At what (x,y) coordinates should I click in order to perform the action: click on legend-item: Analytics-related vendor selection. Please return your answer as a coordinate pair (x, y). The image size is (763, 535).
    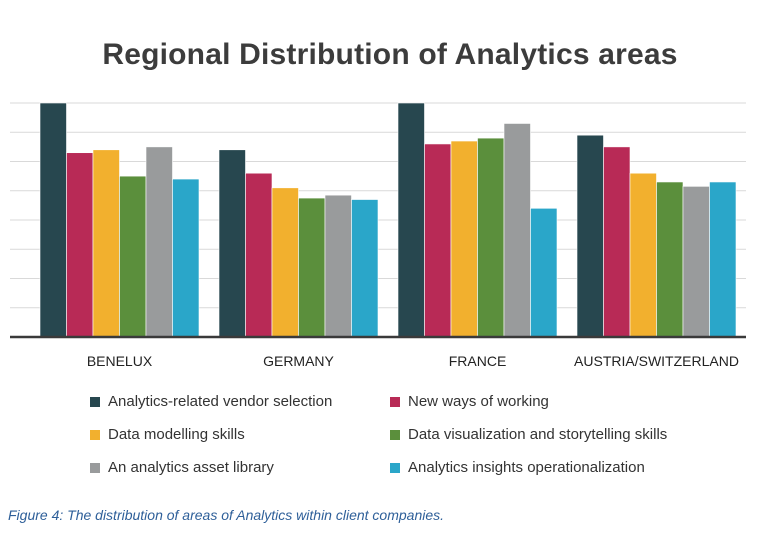
    Looking at the image, I should click on (240, 401).